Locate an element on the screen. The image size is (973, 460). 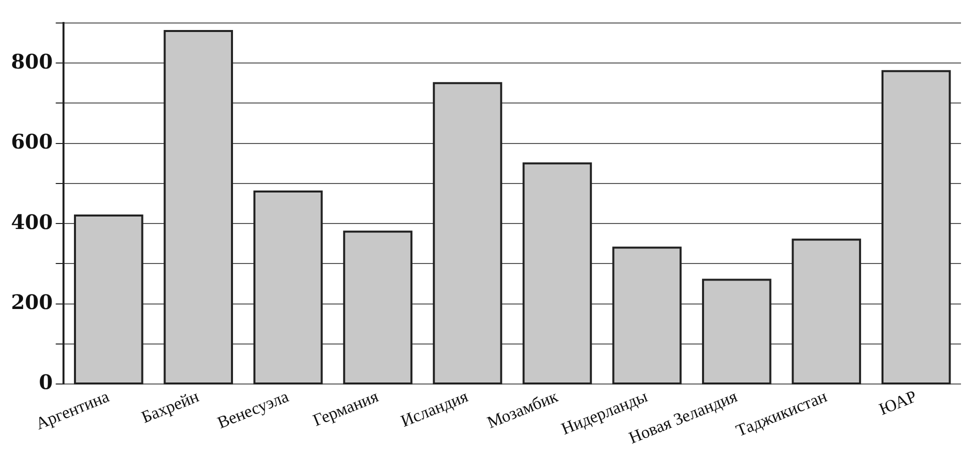
y-tick-label: 400 is located at coordinates (32, 222).